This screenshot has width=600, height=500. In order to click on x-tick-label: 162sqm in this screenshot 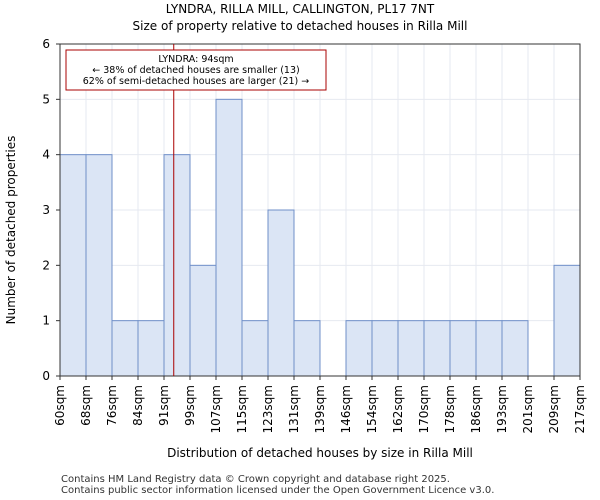, I will do `click(398, 409)`.